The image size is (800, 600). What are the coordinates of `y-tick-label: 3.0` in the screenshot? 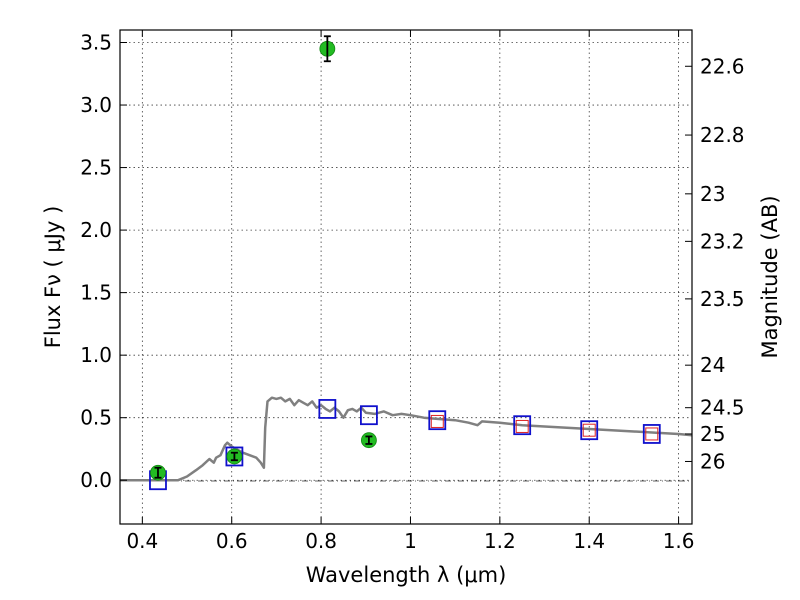 It's located at (96, 105).